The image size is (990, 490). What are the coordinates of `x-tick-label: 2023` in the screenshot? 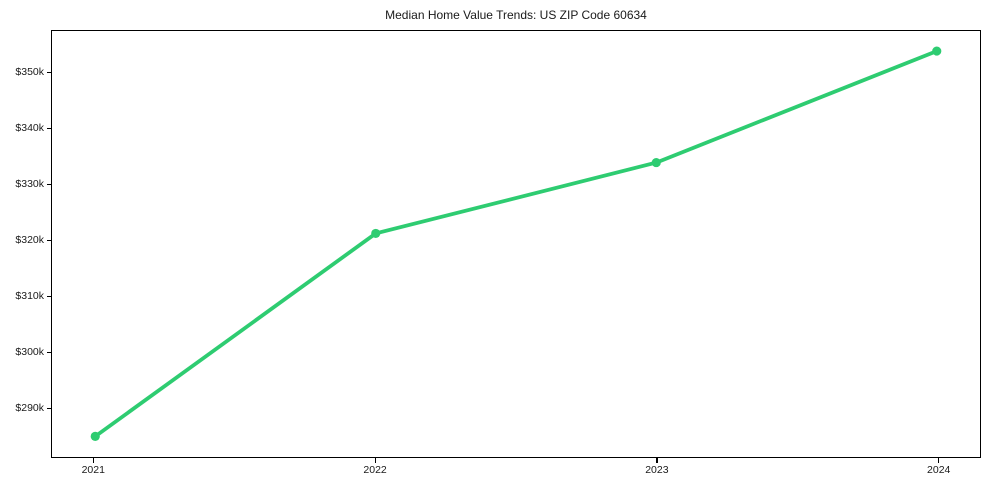 It's located at (657, 470).